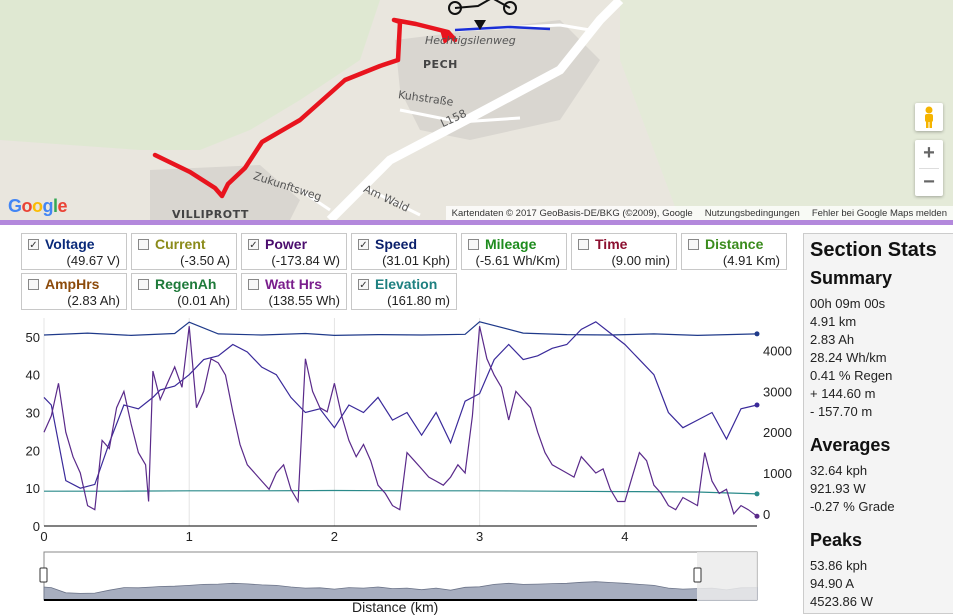 This screenshot has width=953, height=615. I want to click on summary-heading: Summary, so click(851, 278).